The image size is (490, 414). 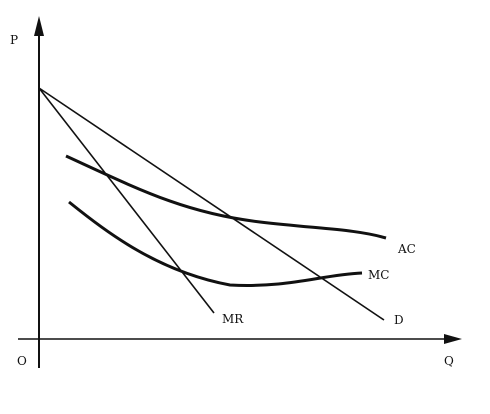 I want to click on d-label: D, so click(x=399, y=320).